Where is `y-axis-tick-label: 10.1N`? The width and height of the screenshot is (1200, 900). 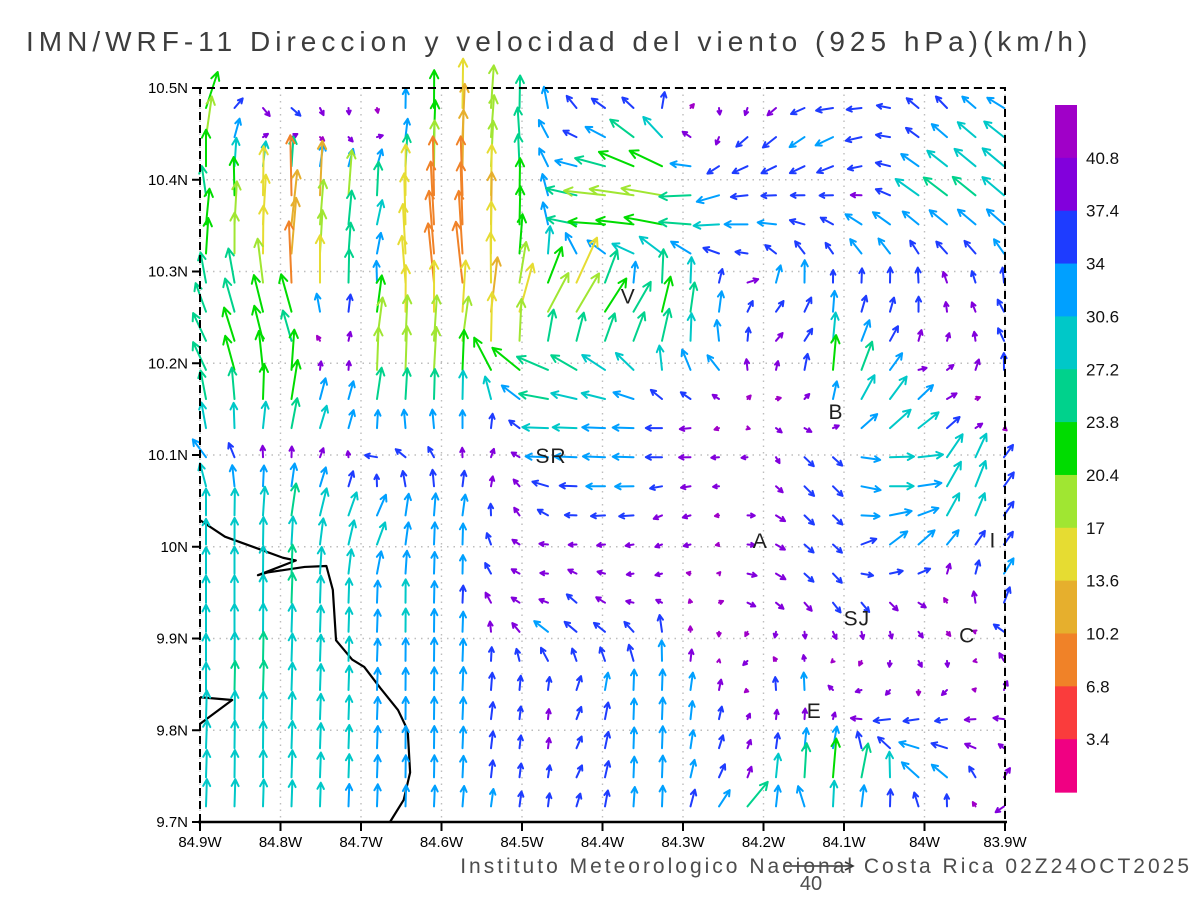
y-axis-tick-label: 10.1N is located at coordinates (168, 455).